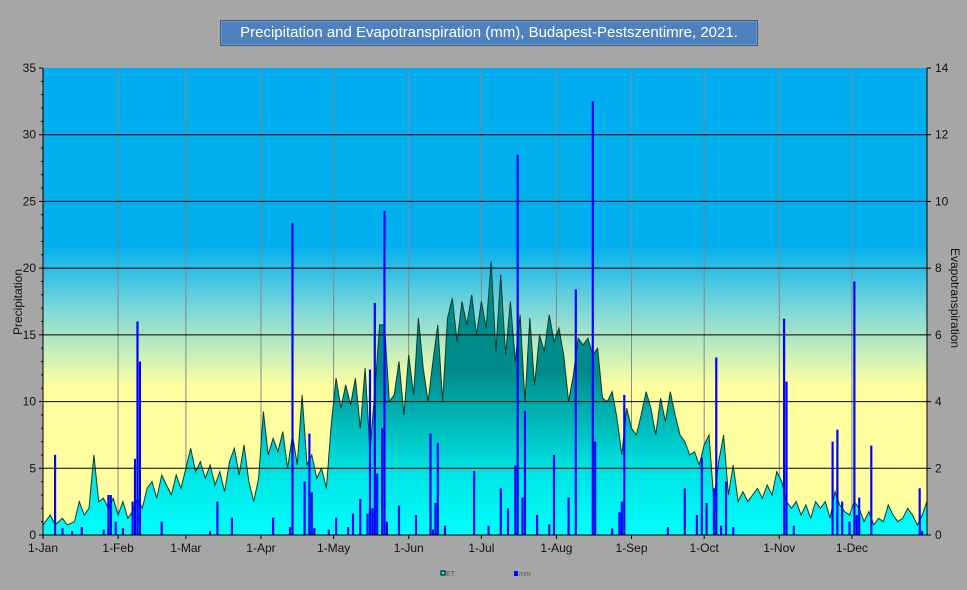  What do you see at coordinates (30, 135) in the screenshot?
I see `y-tick-label-left: 30` at bounding box center [30, 135].